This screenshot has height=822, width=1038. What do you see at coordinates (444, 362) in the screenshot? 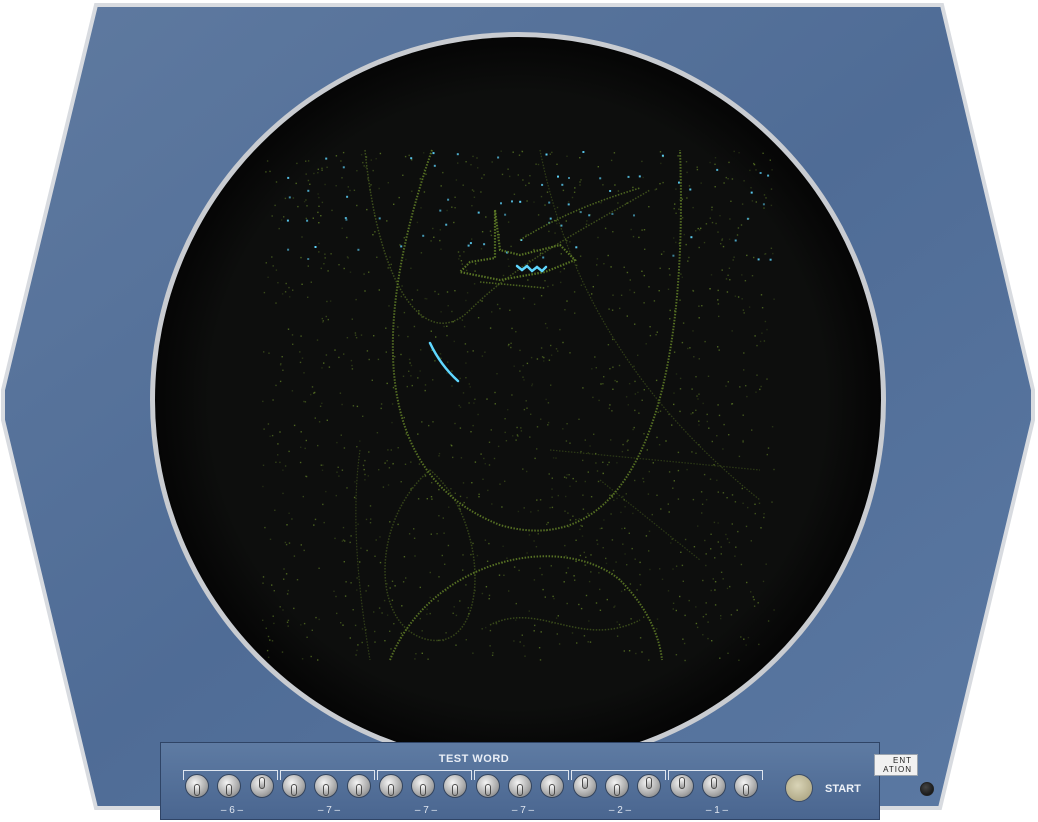
I see `torpedo-trail` at bounding box center [444, 362].